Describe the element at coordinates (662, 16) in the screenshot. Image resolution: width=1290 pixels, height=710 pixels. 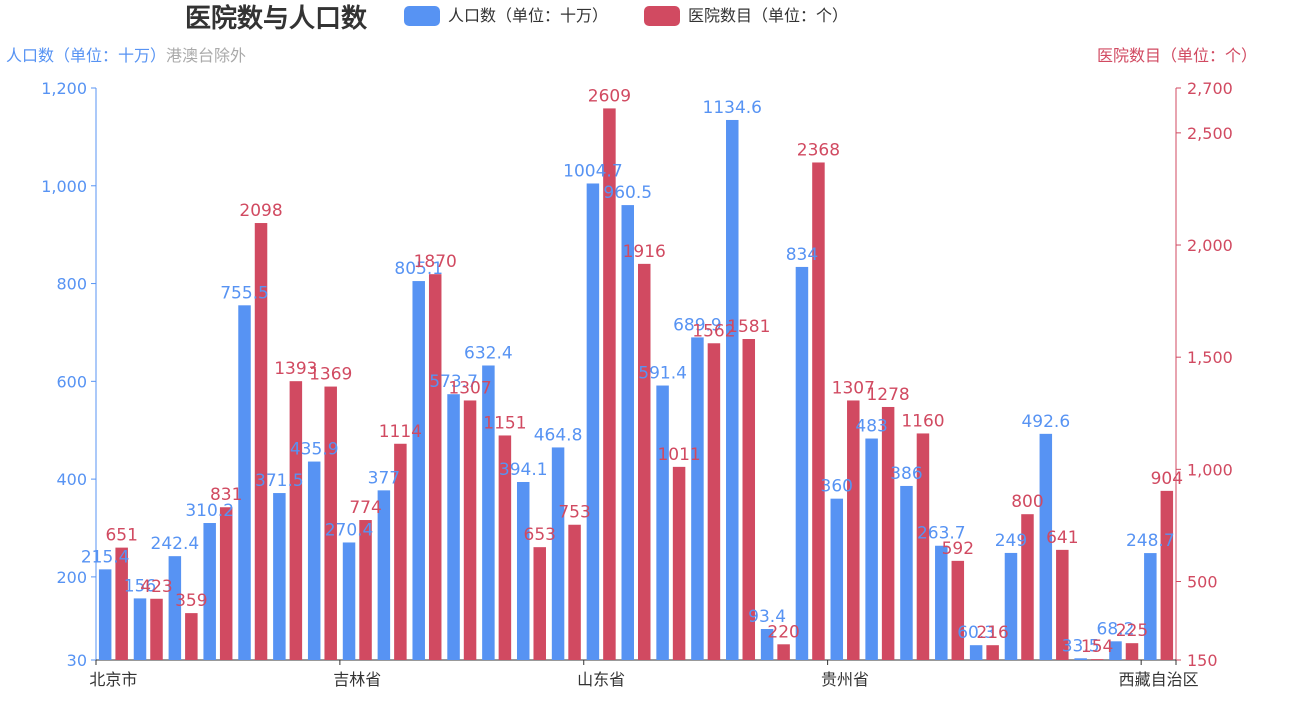
I see `legend-swatch-hospitals` at that location.